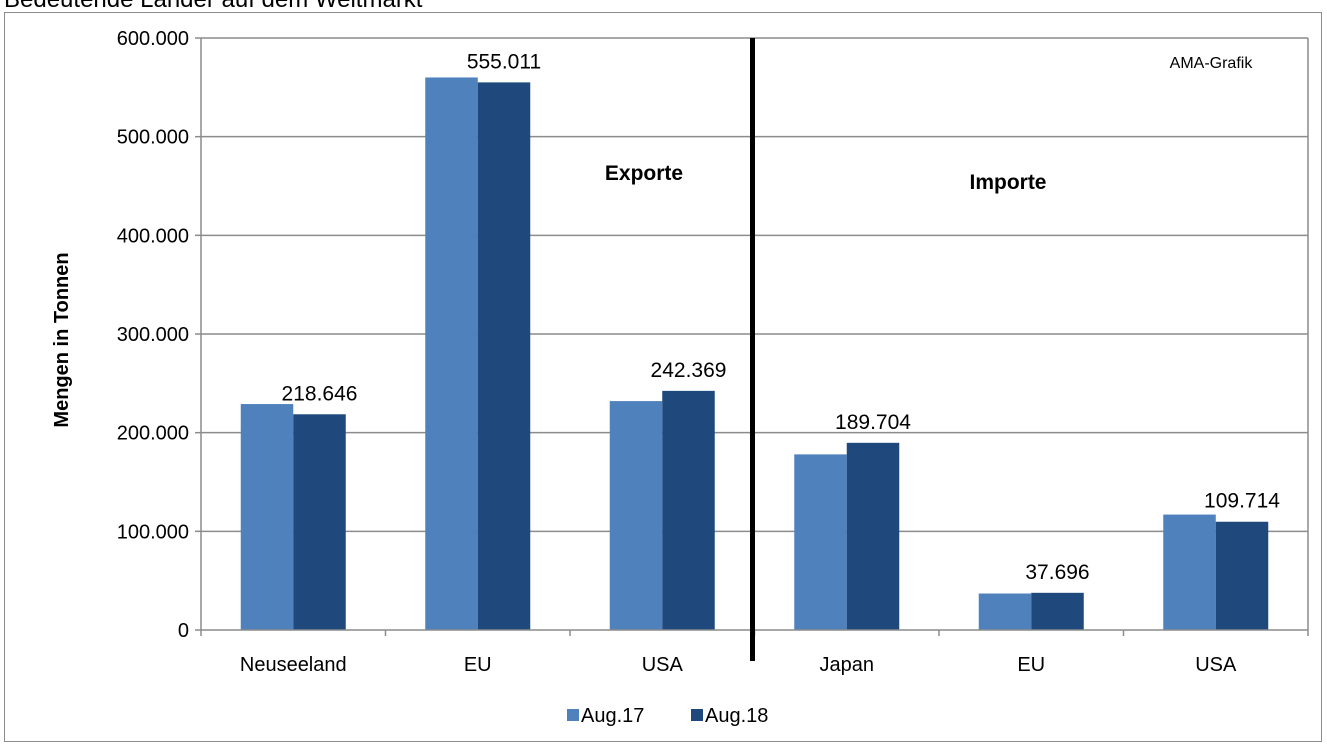  What do you see at coordinates (697, 715) in the screenshot?
I see `legend-swatch-aug18` at bounding box center [697, 715].